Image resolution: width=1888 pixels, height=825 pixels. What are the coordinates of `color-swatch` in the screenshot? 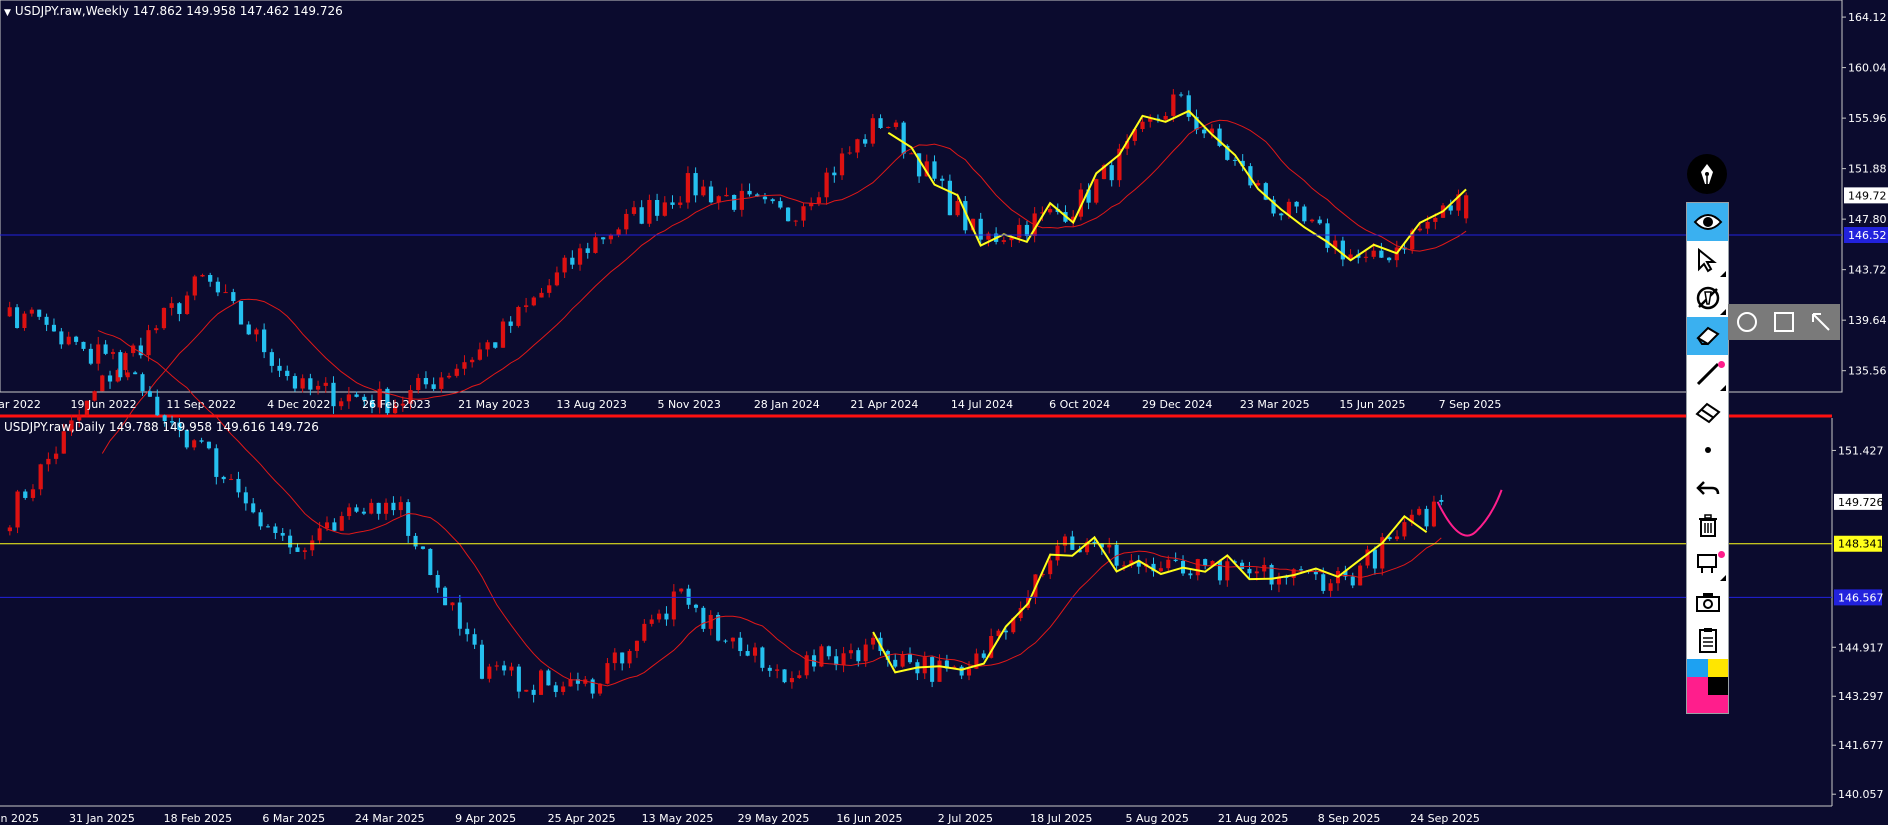 It's located at (1707, 686).